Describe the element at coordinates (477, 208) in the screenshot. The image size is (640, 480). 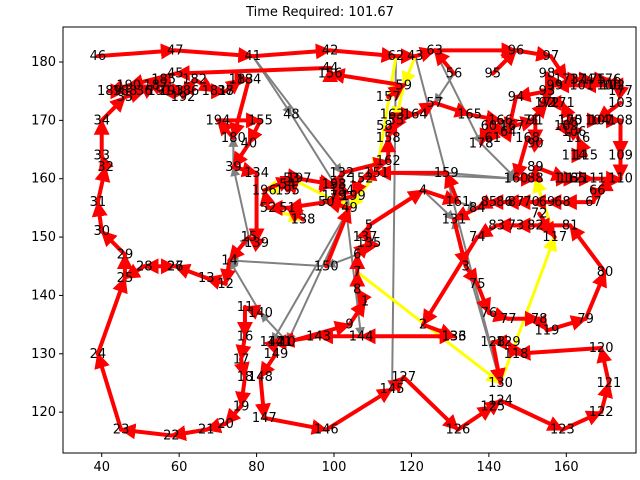
I see `node-label: 84` at that location.